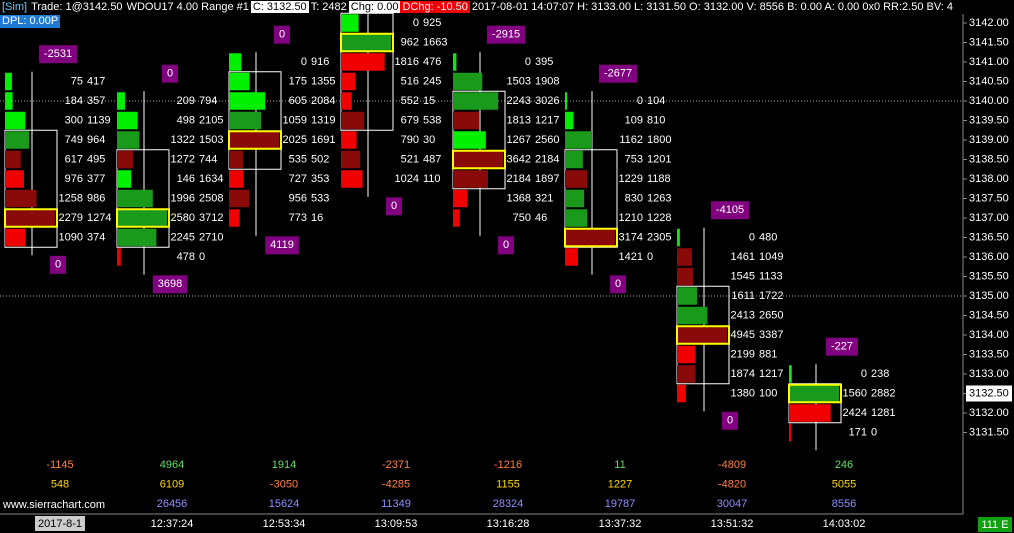 This screenshot has width=1014, height=533. Describe the element at coordinates (298, 101) in the screenshot. I see `bid-volume: 605` at that location.